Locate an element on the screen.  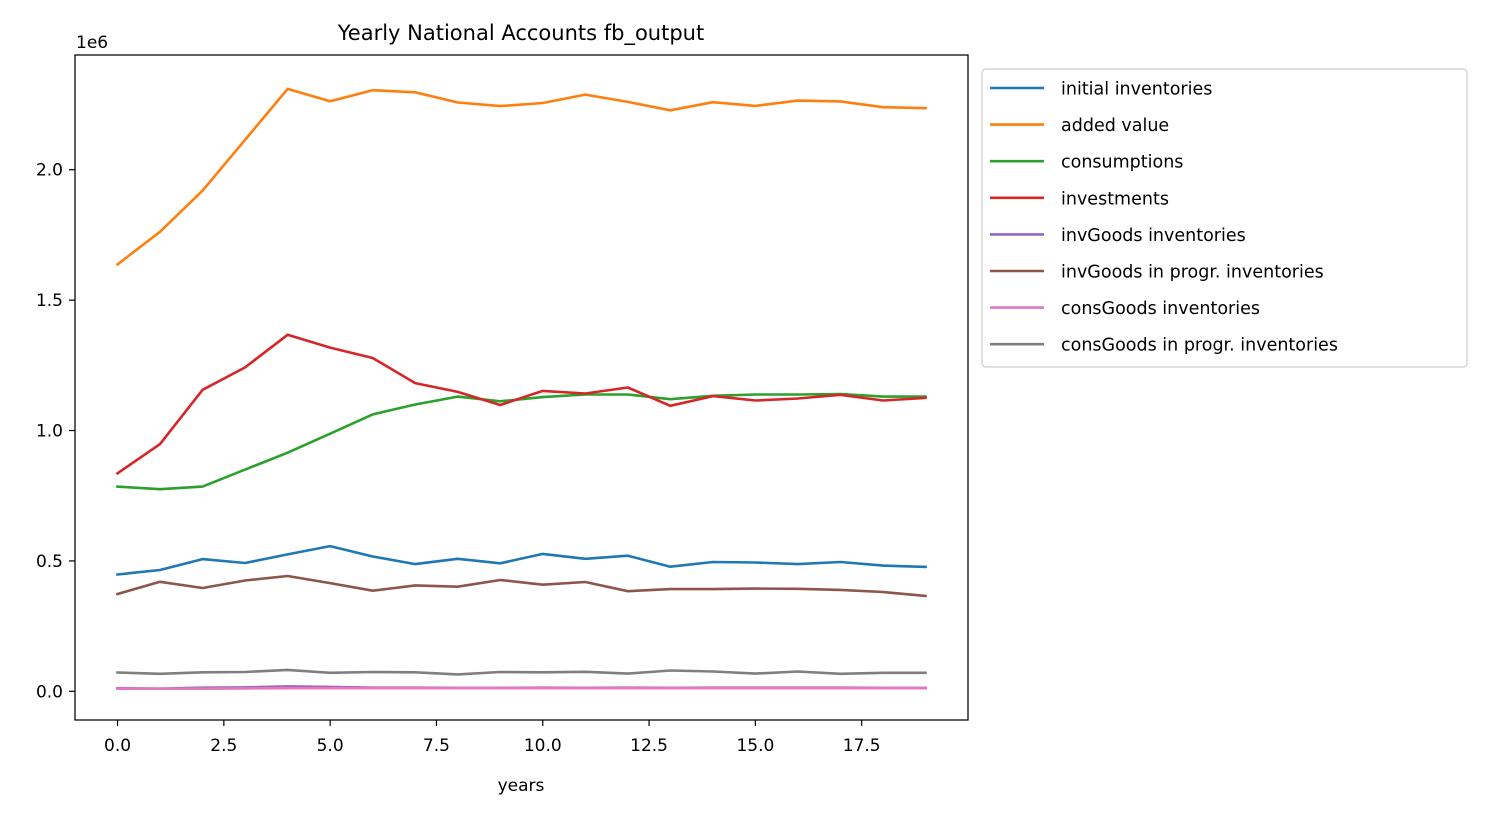
legend-frame is located at coordinates (1224, 218).